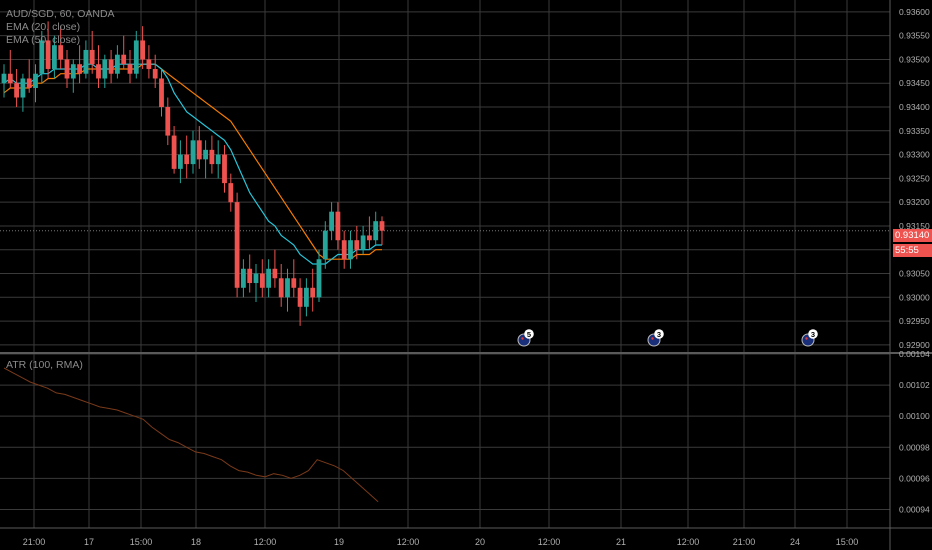  Describe the element at coordinates (914, 131) in the screenshot. I see `price-tick-label: 0.93350` at that location.